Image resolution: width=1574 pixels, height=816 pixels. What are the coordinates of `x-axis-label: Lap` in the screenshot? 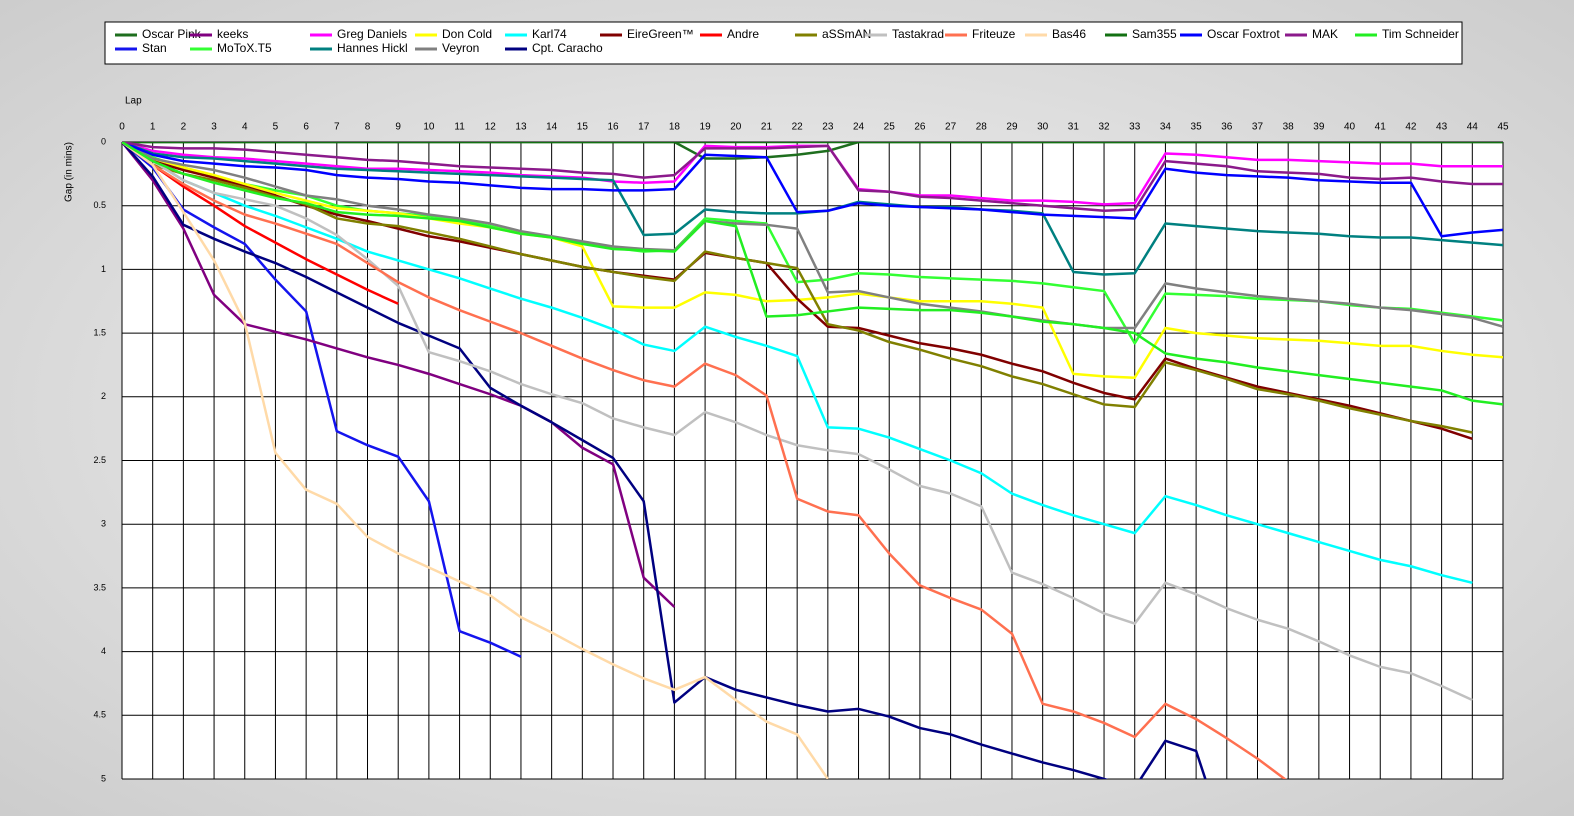 It's located at (133, 101).